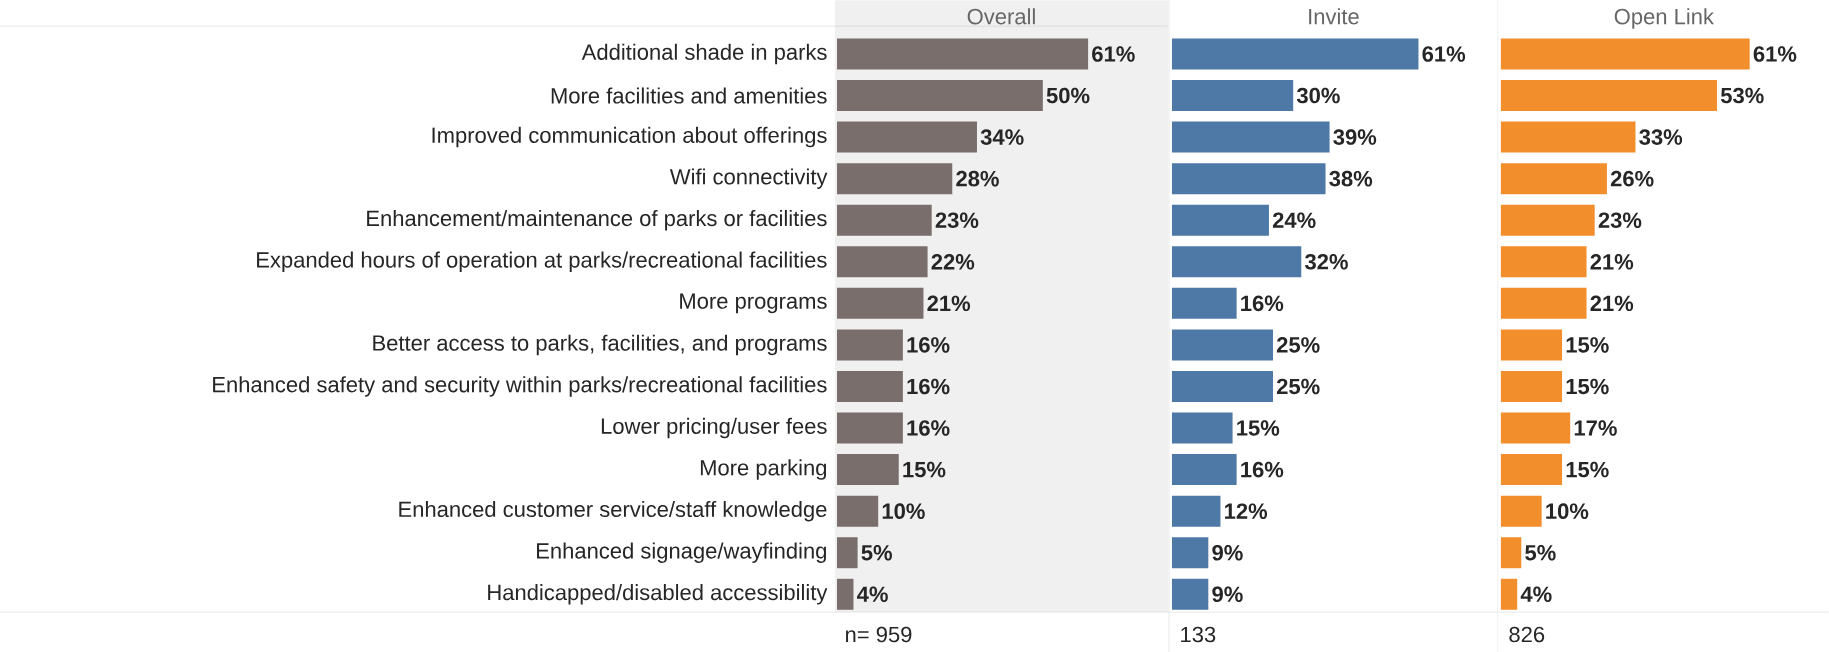 This screenshot has width=1829, height=652. I want to click on y-tick-label: Lower pricing/user fees, so click(714, 428).